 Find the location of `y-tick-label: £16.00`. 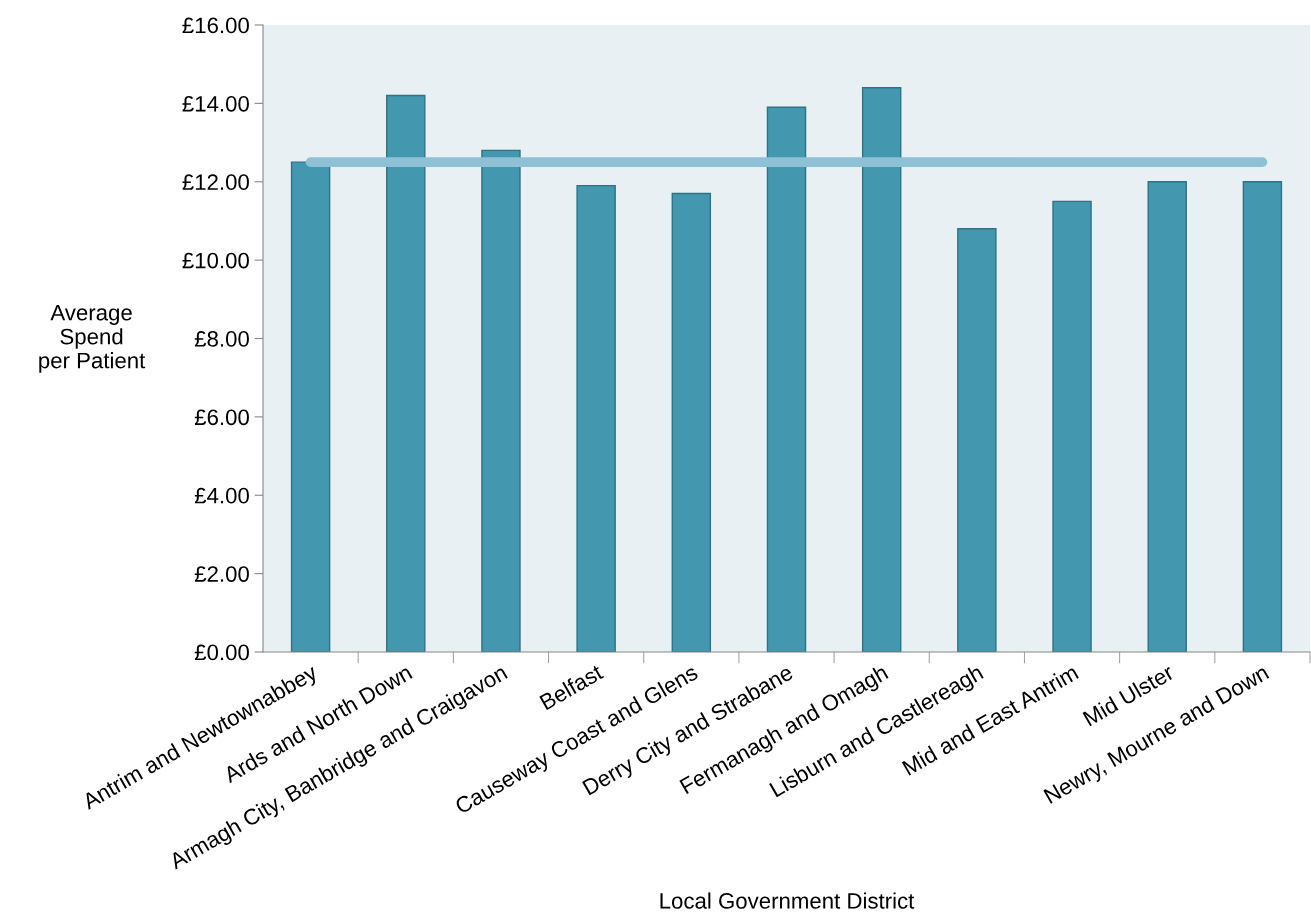

y-tick-label: £16.00 is located at coordinates (215, 25).